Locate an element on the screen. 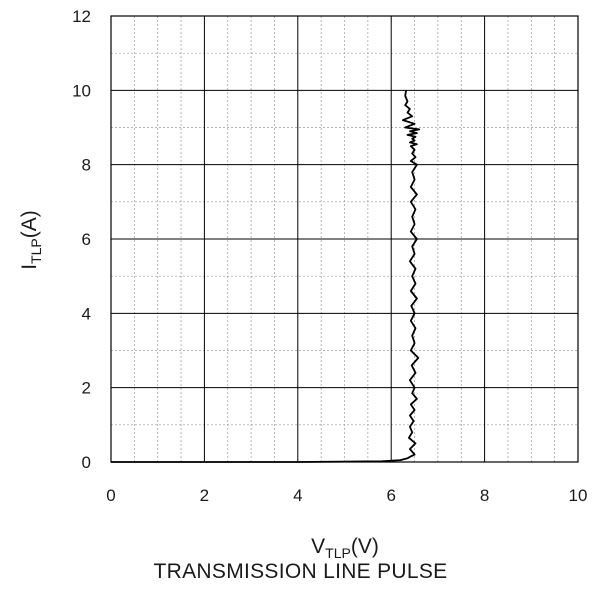  x-tick-label: 6 is located at coordinates (390, 495).